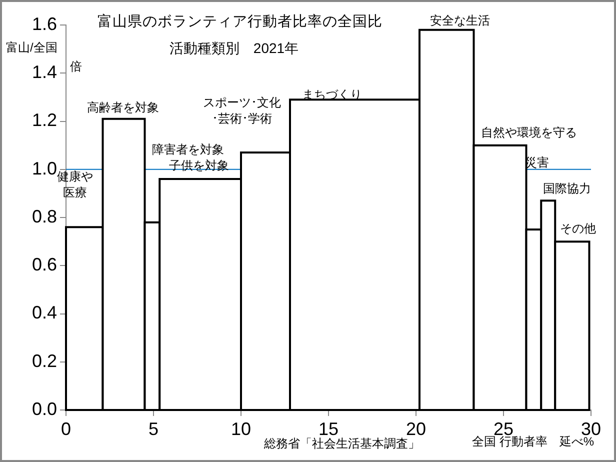 The width and height of the screenshot is (616, 462). What do you see at coordinates (328, 428) in the screenshot?
I see `x-tick-label: 15` at bounding box center [328, 428].